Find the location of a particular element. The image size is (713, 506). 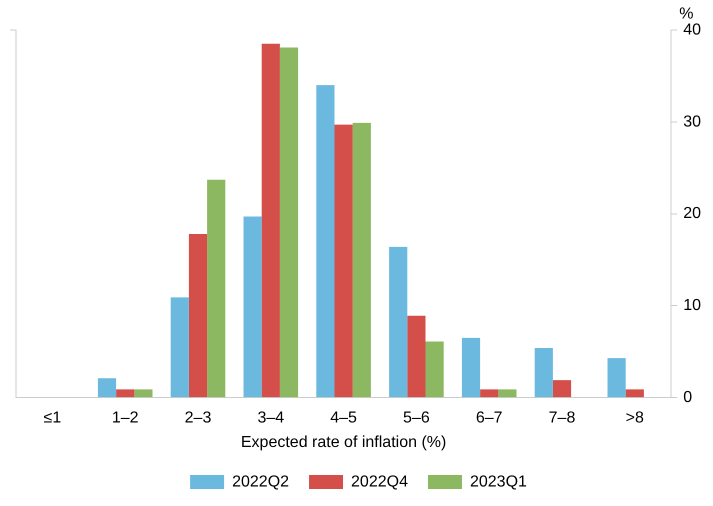

legend-label: 2023Q1 is located at coordinates (499, 481).